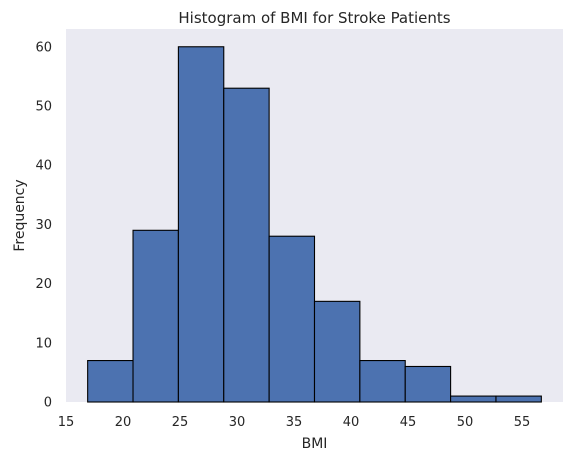  I want to click on x-tick-label: 35, so click(294, 422).